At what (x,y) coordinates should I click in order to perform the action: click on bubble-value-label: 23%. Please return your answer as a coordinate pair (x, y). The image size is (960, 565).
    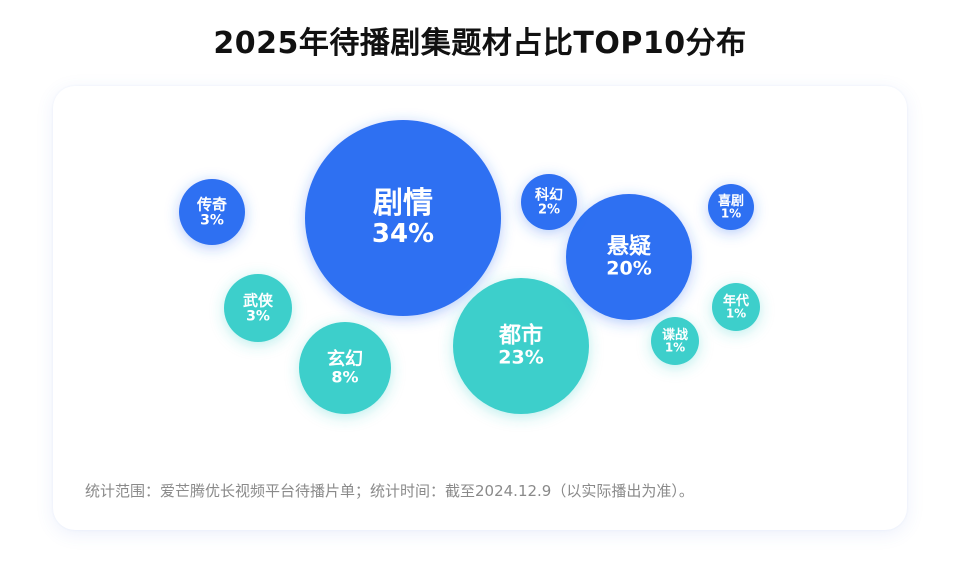
    Looking at the image, I should click on (520, 357).